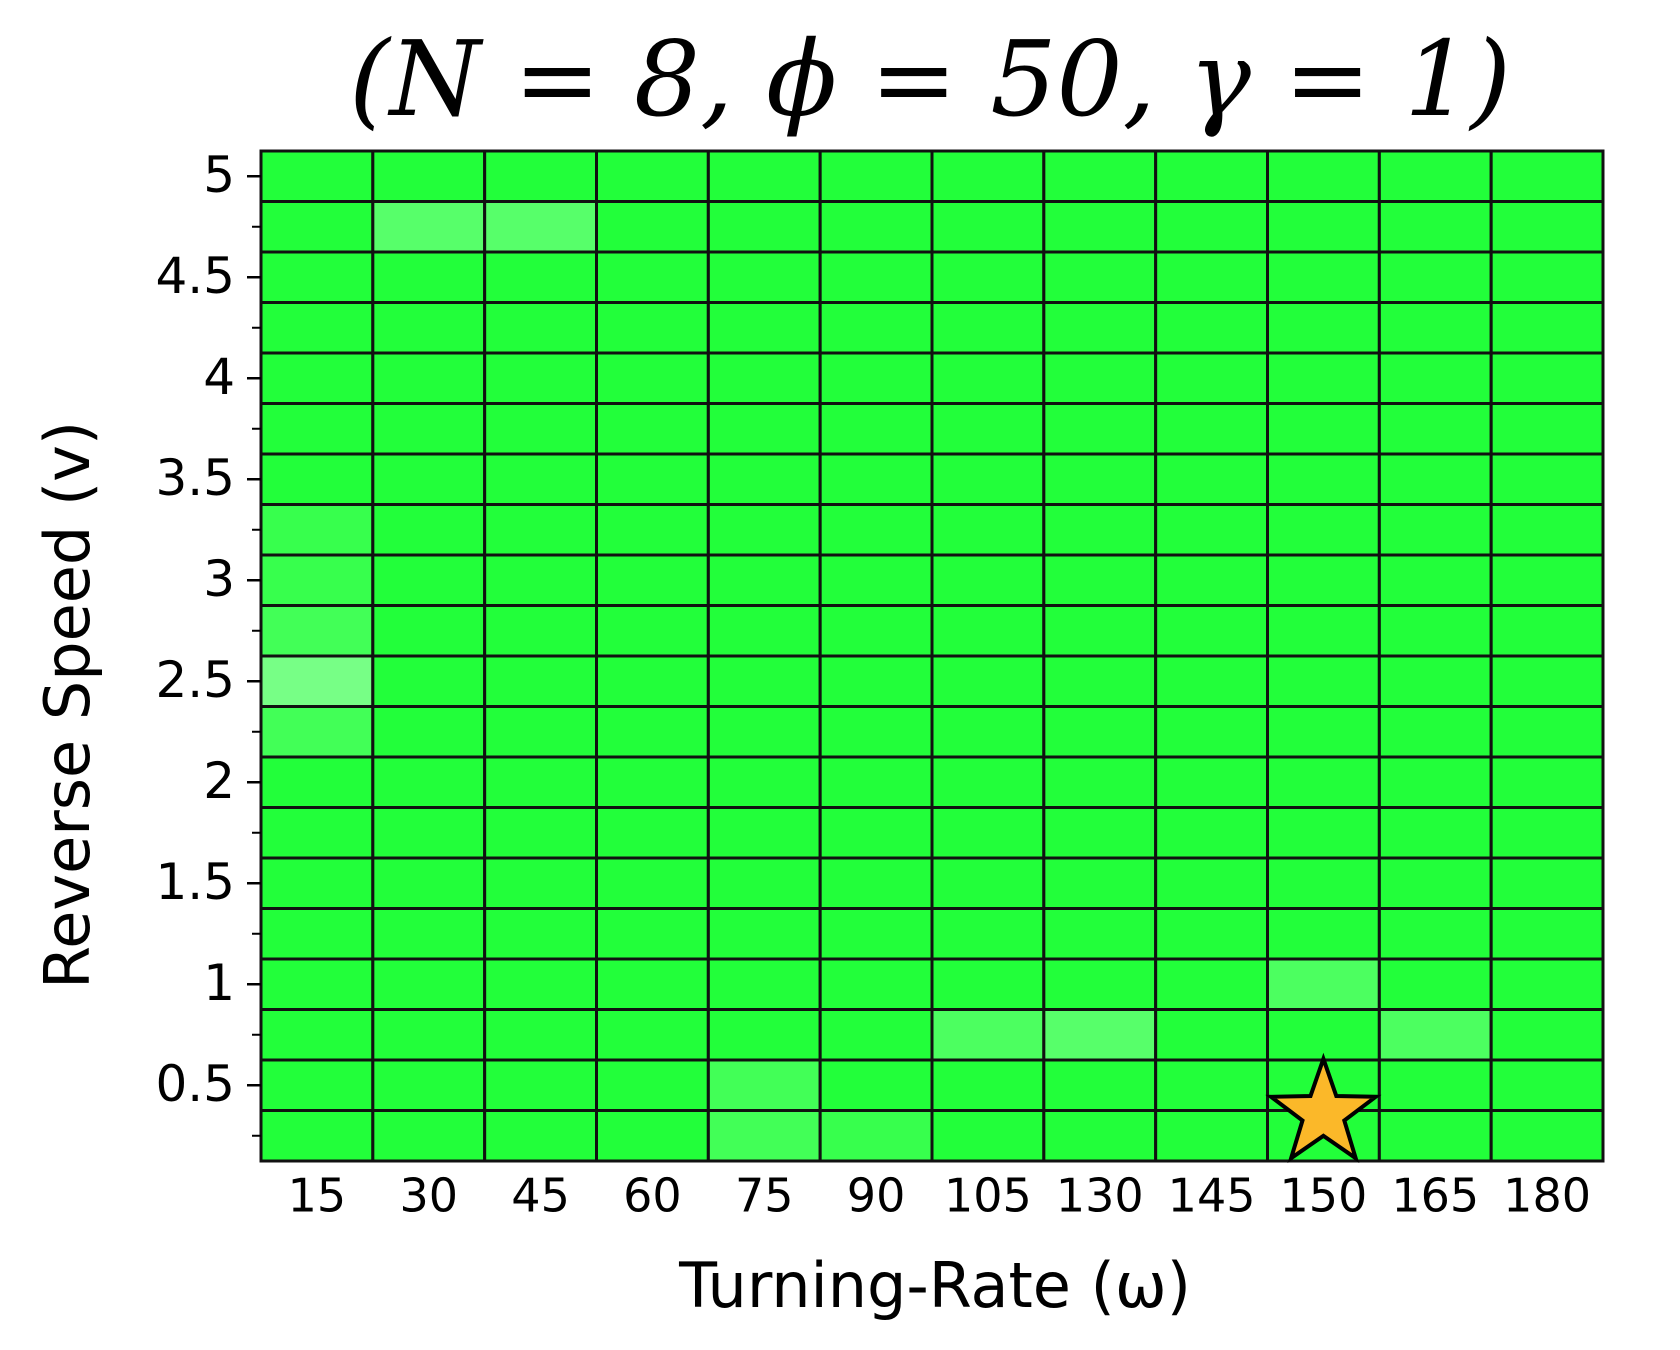 This screenshot has width=1680, height=1350. I want to click on x-tick-label: 45, so click(540, 1196).